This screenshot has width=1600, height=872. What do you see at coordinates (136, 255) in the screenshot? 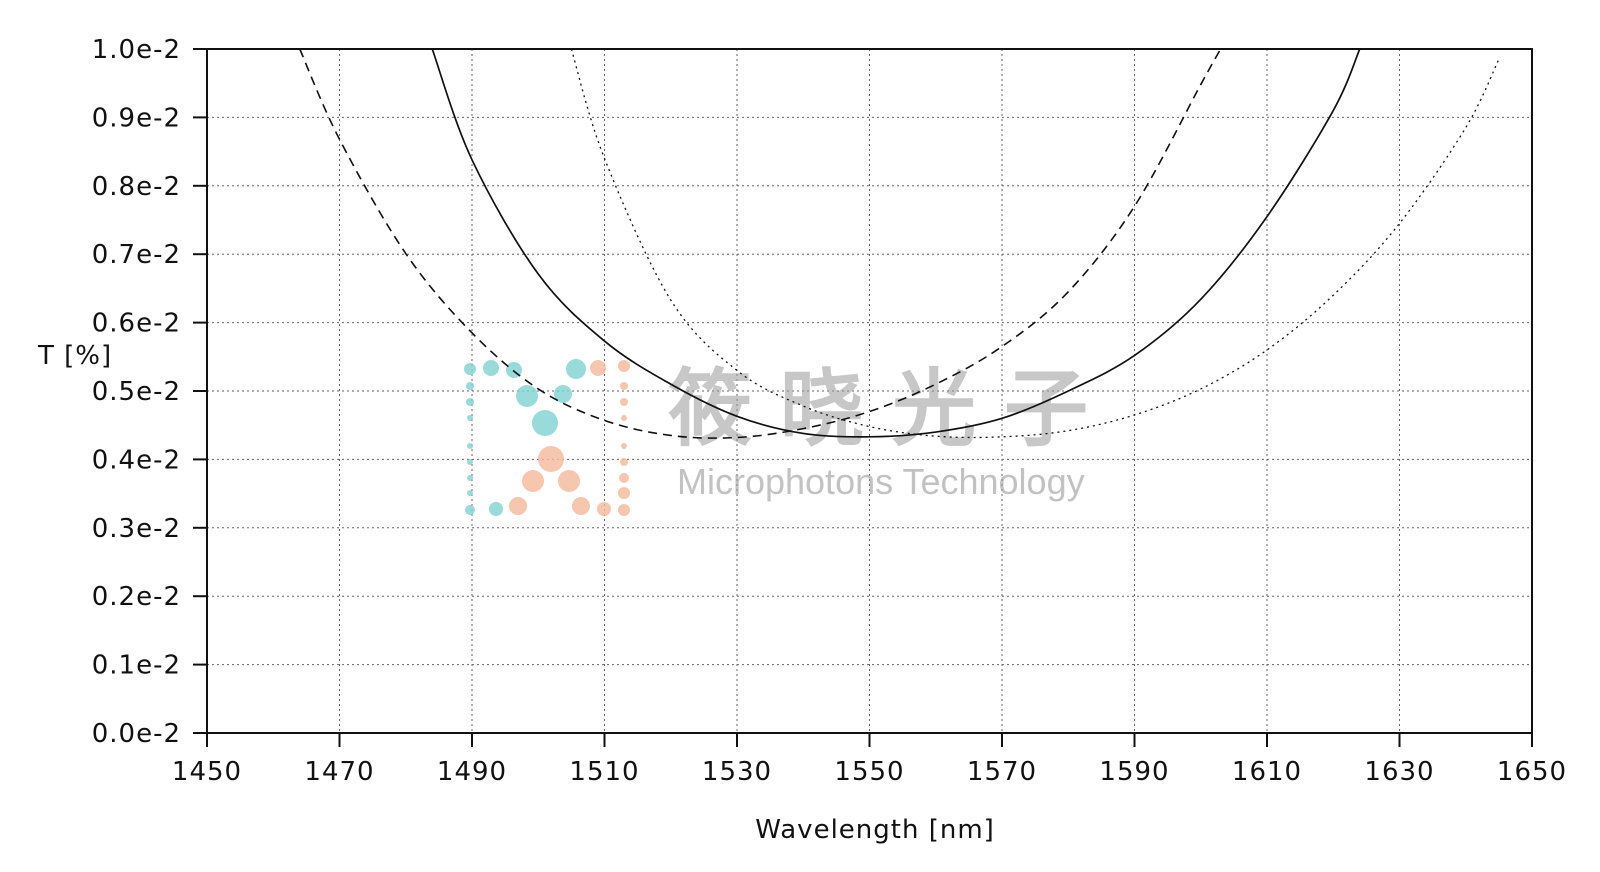
I see `y-tick-label-7: 0.7e-2` at bounding box center [136, 255].